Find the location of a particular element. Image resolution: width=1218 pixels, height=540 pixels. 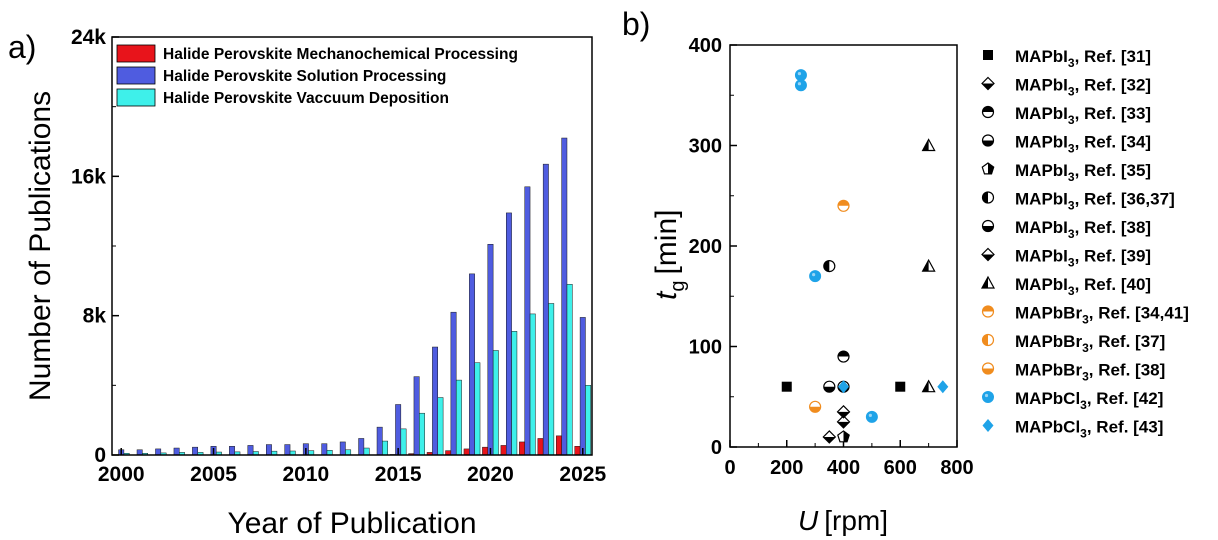

legend-label: MAPbI3, Ref. [31] is located at coordinates (1083, 58).